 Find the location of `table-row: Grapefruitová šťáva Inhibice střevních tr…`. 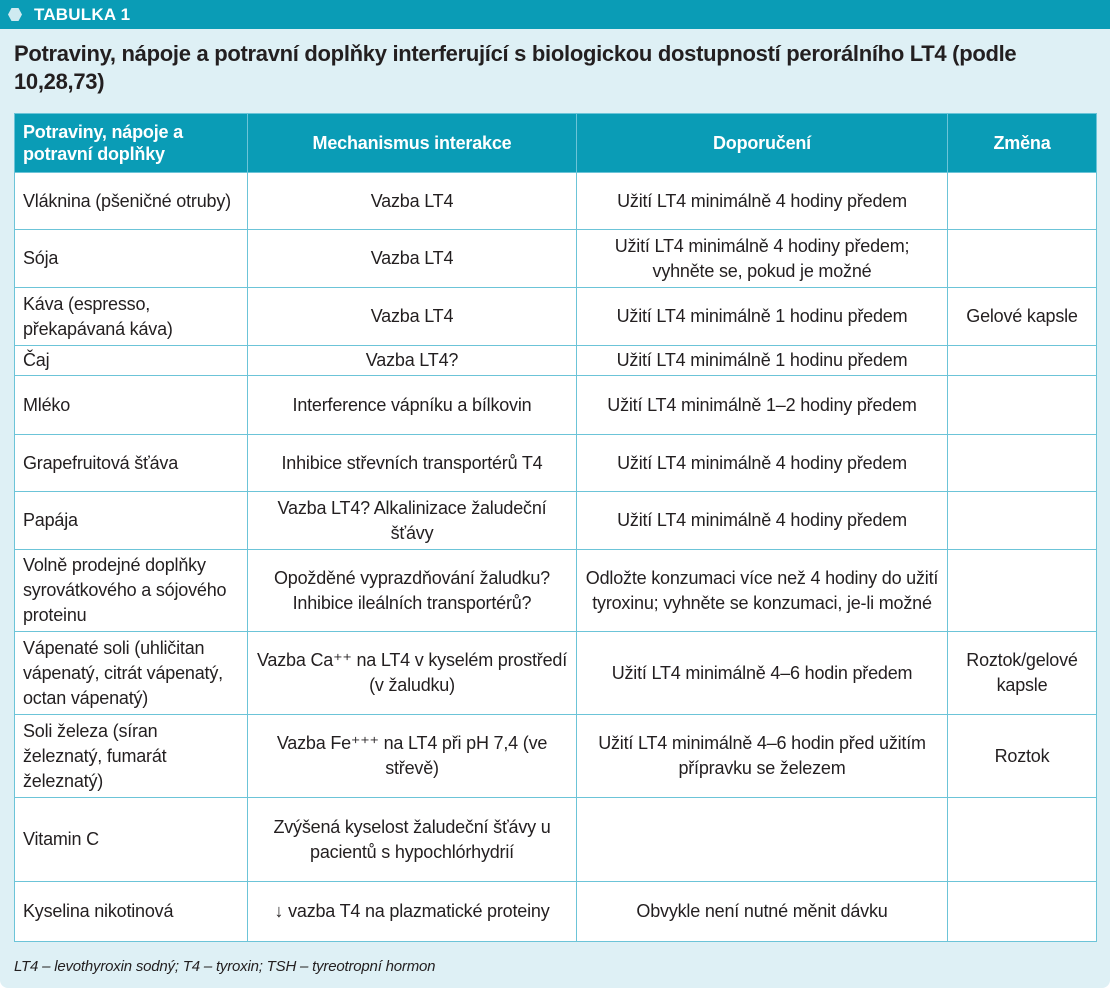

table-row: Grapefruitová šťáva Inhibice střevních tr… is located at coordinates (555, 463).